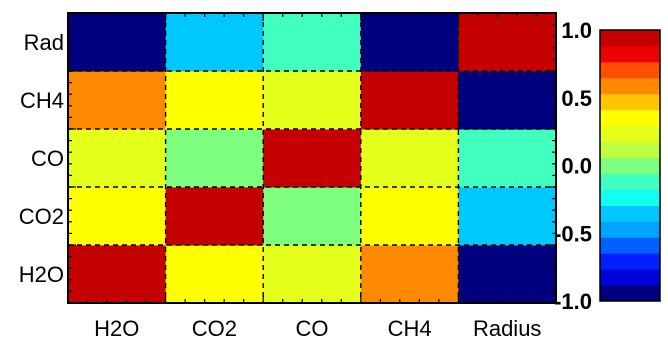 The image size is (668, 343). Describe the element at coordinates (573, 301) in the screenshot. I see `colorbar-tick-label: -1.0` at that location.